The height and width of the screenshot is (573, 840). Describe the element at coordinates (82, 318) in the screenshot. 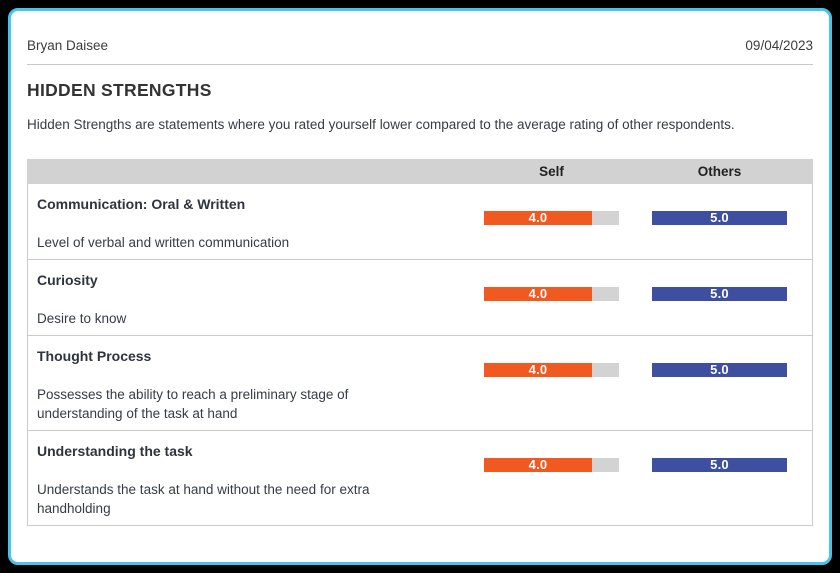

I see `competency-description: Desire to know` at that location.